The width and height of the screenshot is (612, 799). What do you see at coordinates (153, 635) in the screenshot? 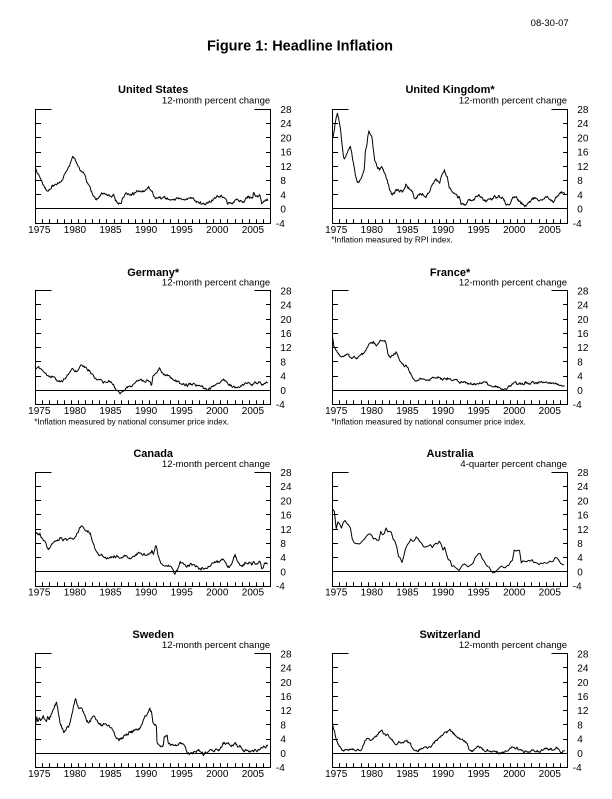
I see `svg-text: Sweden` at bounding box center [153, 635].